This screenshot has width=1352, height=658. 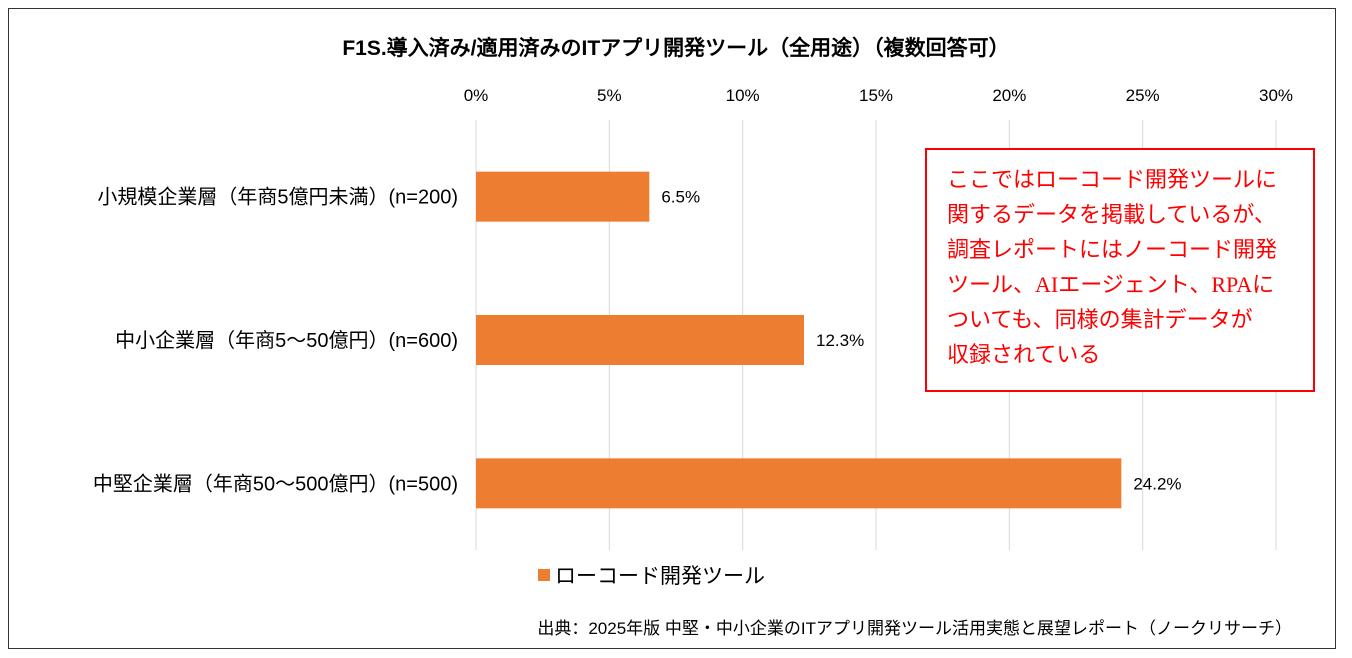 What do you see at coordinates (1100, 319) in the screenshot?
I see `annotation-line: ついても、同様の集計データが` at bounding box center [1100, 319].